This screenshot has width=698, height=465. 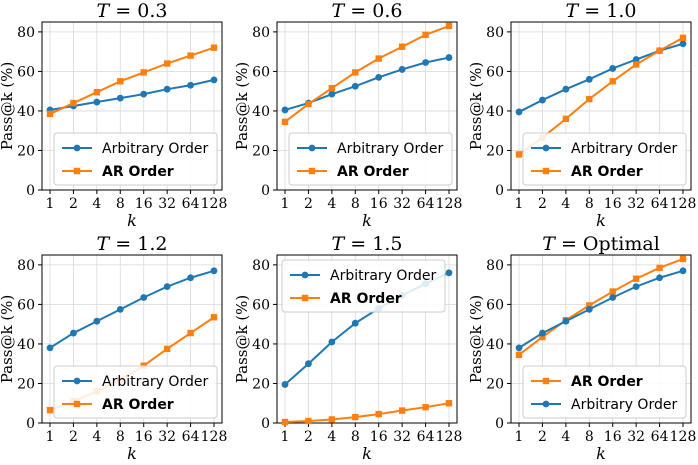 I want to click on panel-title-value: = 0.3, so click(x=138, y=11).